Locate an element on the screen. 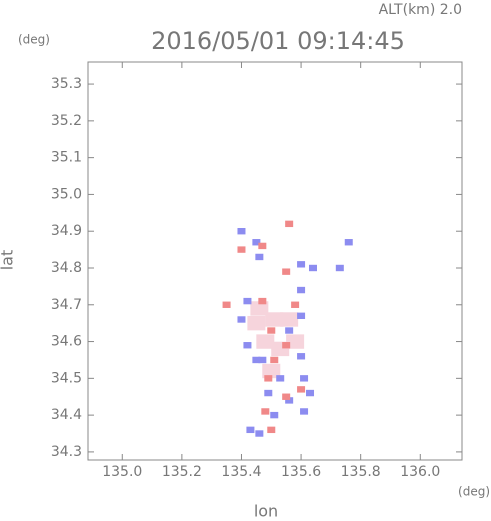 The image size is (491, 521). y-tick-label: 34.5 is located at coordinates (66, 378).